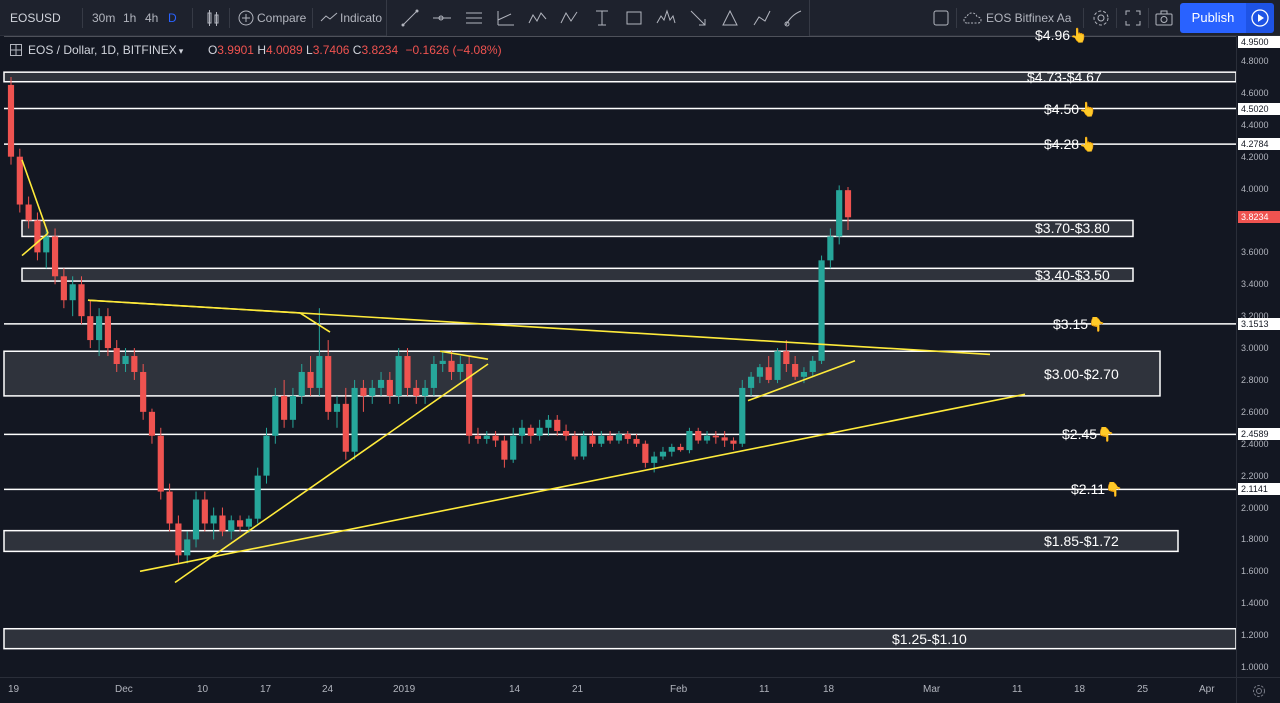  What do you see at coordinates (1255, 667) in the screenshot?
I see `price-tick: 1.0000` at bounding box center [1255, 667].